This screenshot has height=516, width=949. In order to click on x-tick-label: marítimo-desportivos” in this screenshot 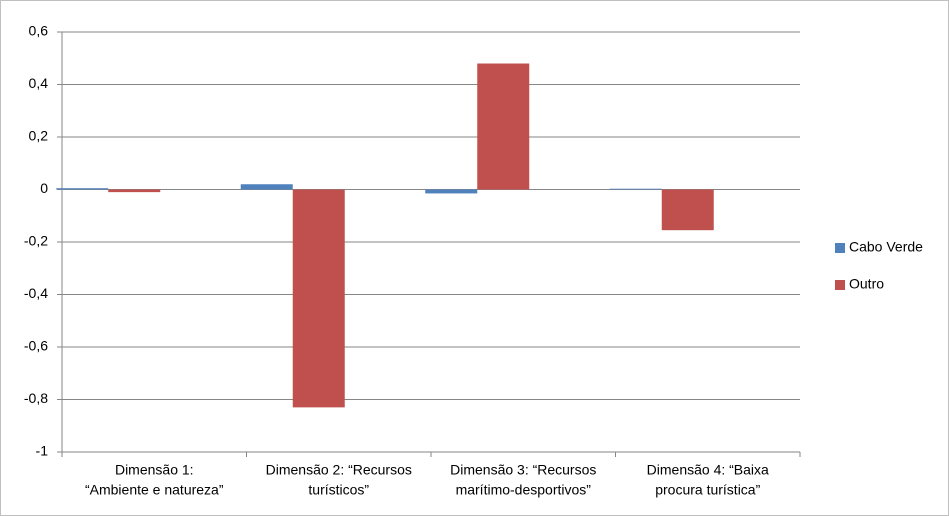, I will do `click(524, 490)`.